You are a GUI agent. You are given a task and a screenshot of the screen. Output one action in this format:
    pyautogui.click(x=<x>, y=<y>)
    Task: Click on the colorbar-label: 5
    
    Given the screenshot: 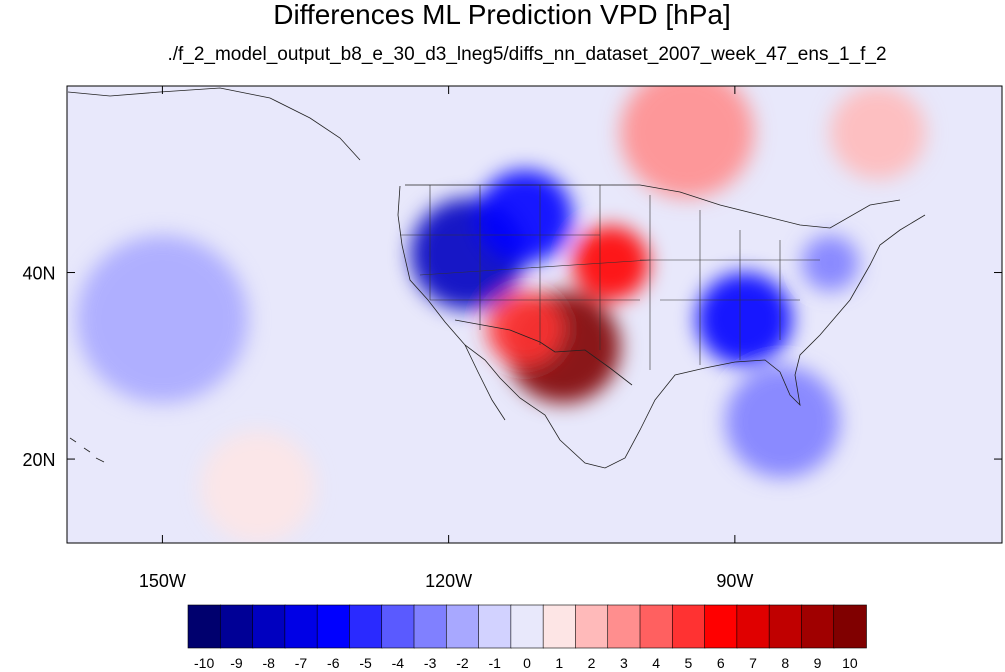 What is the action you would take?
    pyautogui.click(x=689, y=663)
    